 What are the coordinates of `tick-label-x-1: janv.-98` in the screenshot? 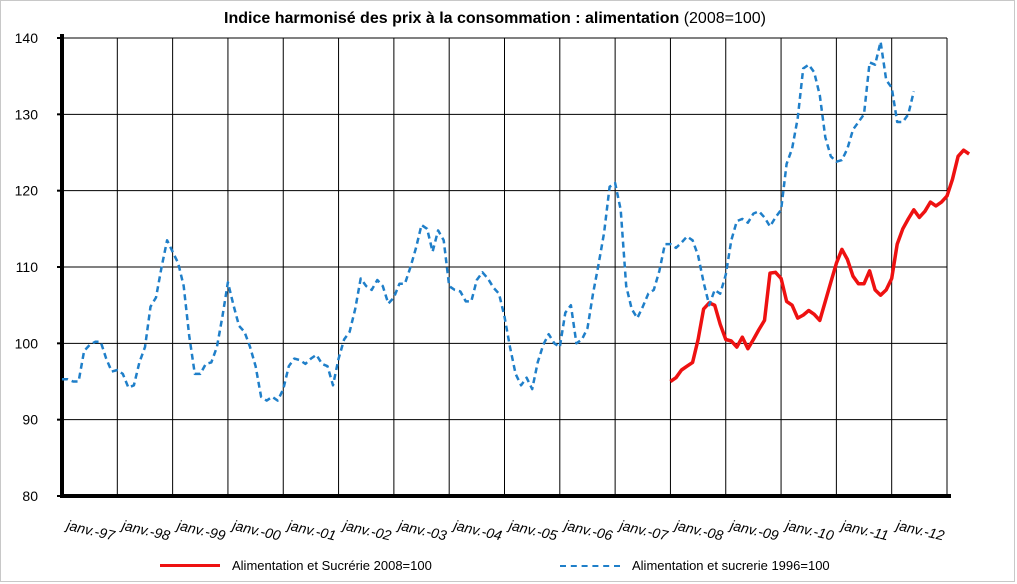 It's located at (145, 529).